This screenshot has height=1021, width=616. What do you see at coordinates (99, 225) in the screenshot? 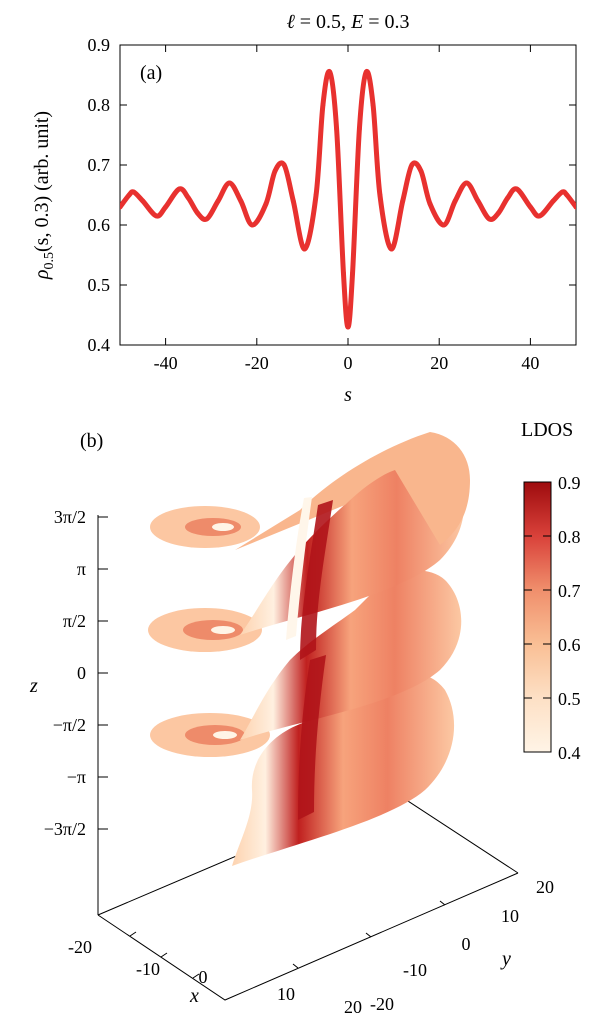
I see `y-tick-label: 0.6` at bounding box center [99, 225].